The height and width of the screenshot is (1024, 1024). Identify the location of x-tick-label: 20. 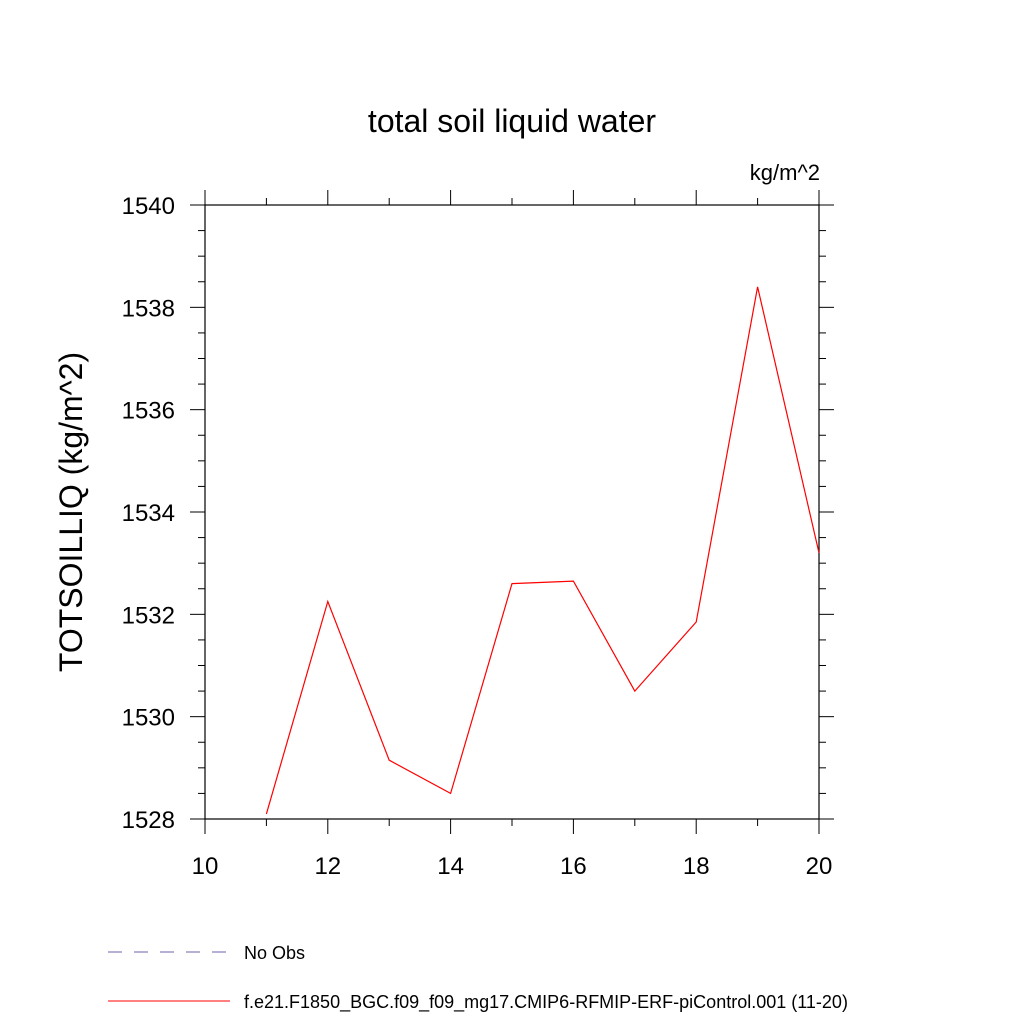
(819, 866).